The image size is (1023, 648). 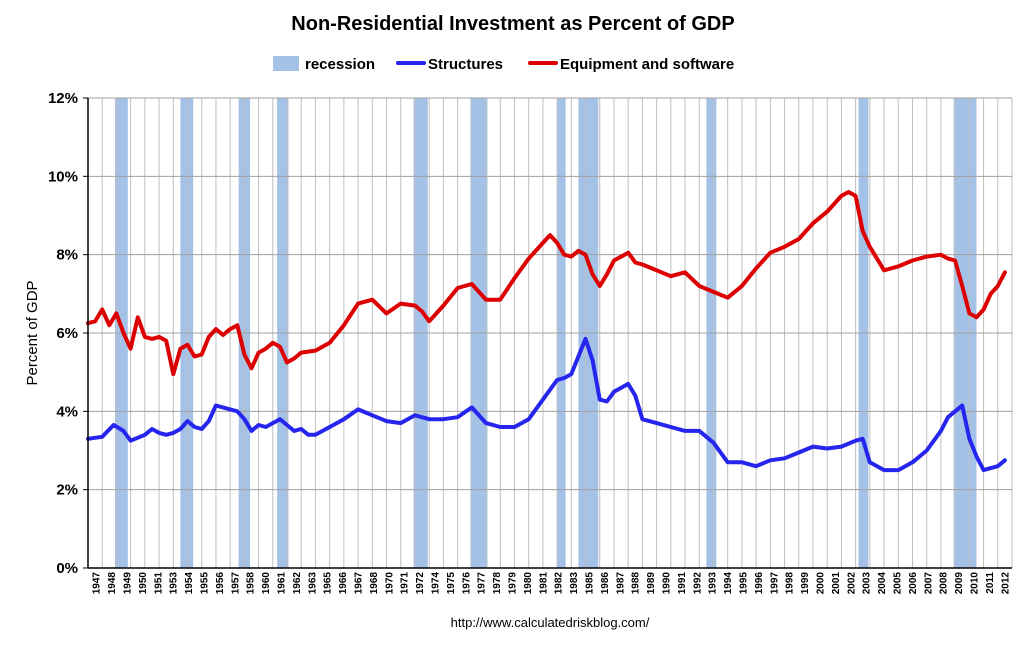 I want to click on y-tick-label: 6%, so click(x=67, y=333).